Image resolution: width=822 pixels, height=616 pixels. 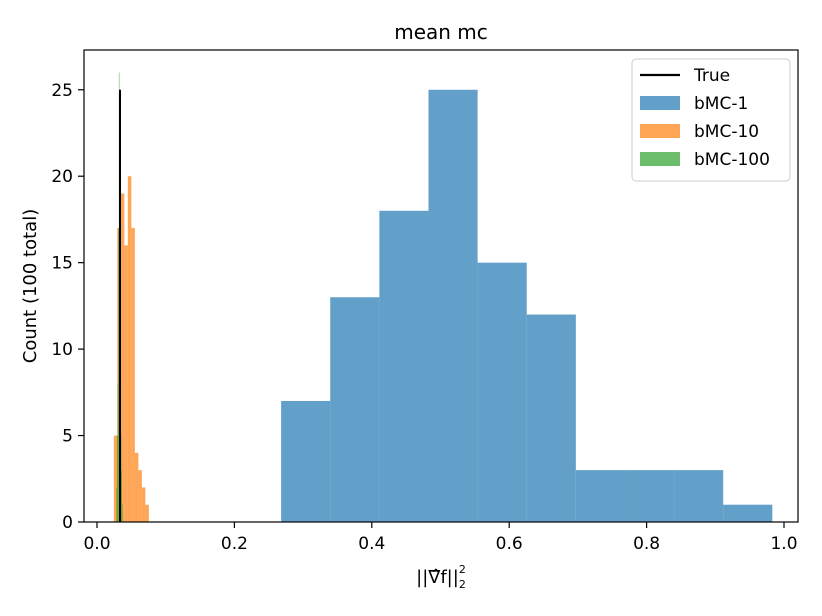 I want to click on y-tick-label: 0, so click(x=67, y=523).